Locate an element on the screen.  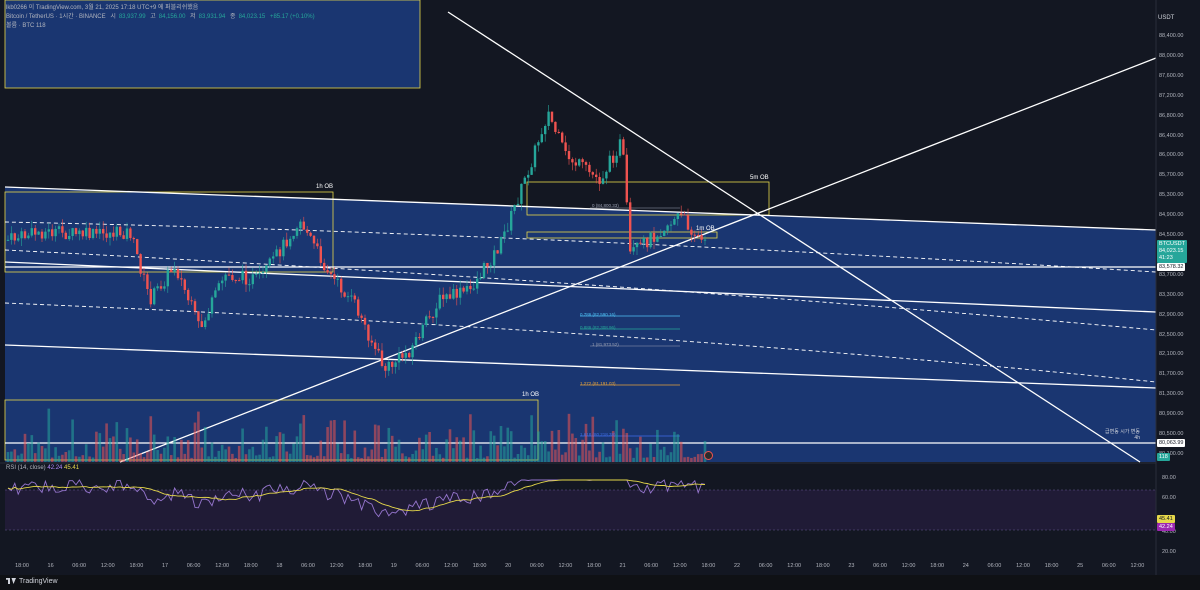
alarm-label: 급변동 시가 변동 4h is located at coordinates (1122, 435).